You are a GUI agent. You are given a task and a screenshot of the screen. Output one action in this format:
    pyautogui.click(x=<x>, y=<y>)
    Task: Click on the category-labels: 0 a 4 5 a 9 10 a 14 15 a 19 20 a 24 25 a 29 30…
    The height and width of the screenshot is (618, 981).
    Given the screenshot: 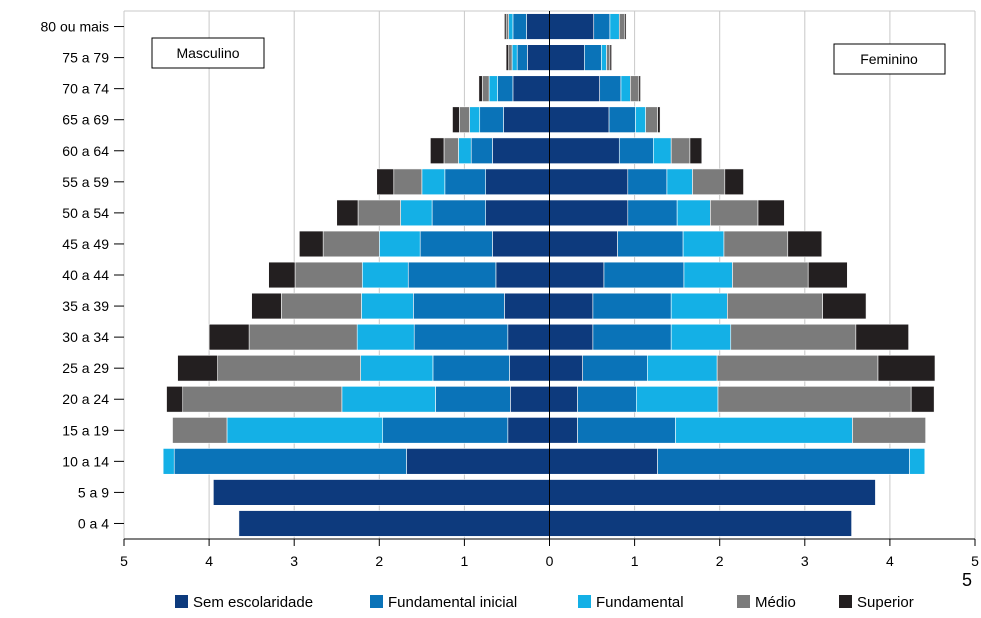 What is the action you would take?
    pyautogui.click(x=82, y=275)
    